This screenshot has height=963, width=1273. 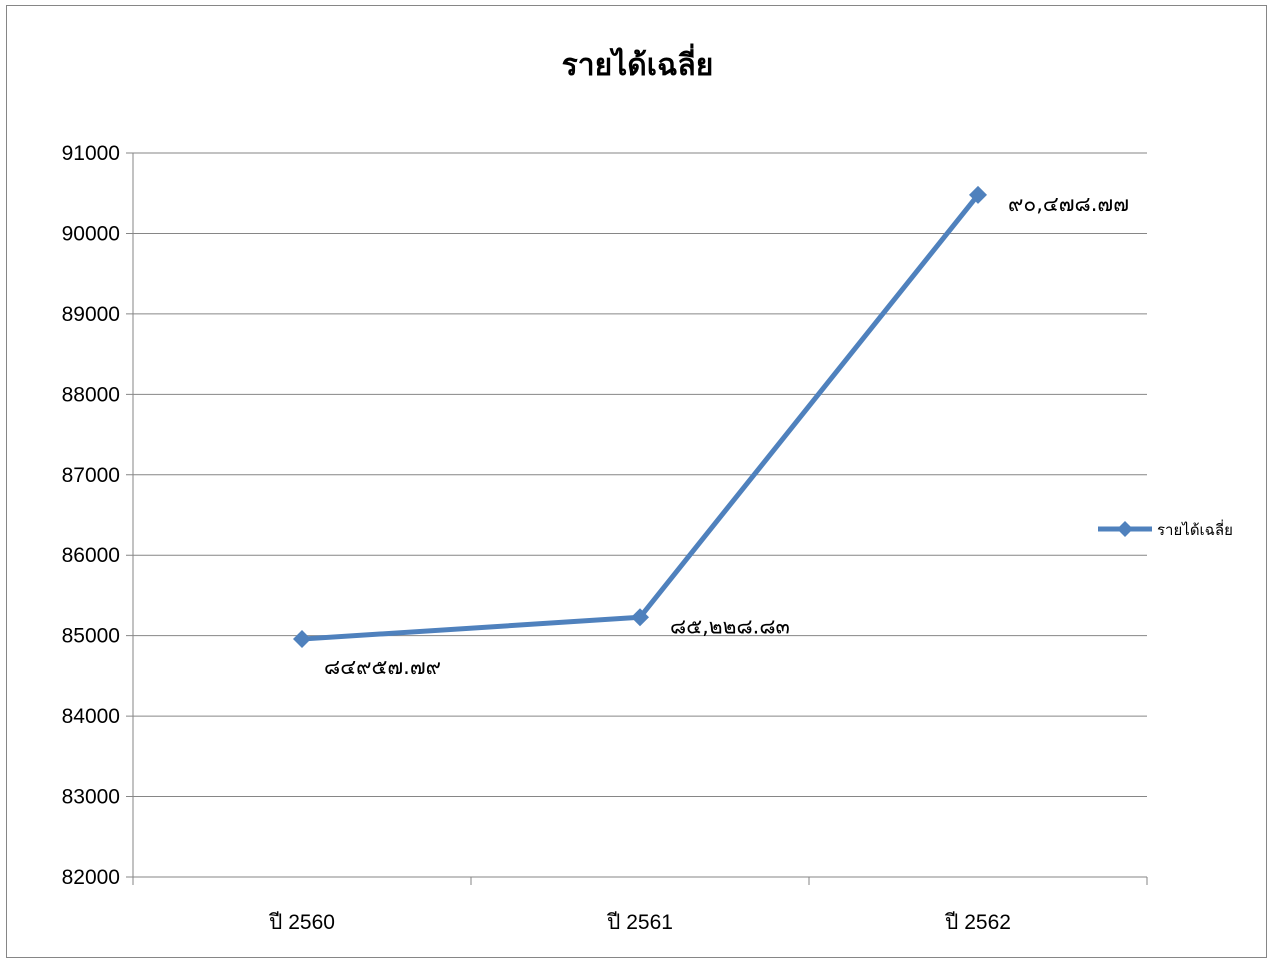 I want to click on y-tick-label: 85000, so click(x=91, y=636).